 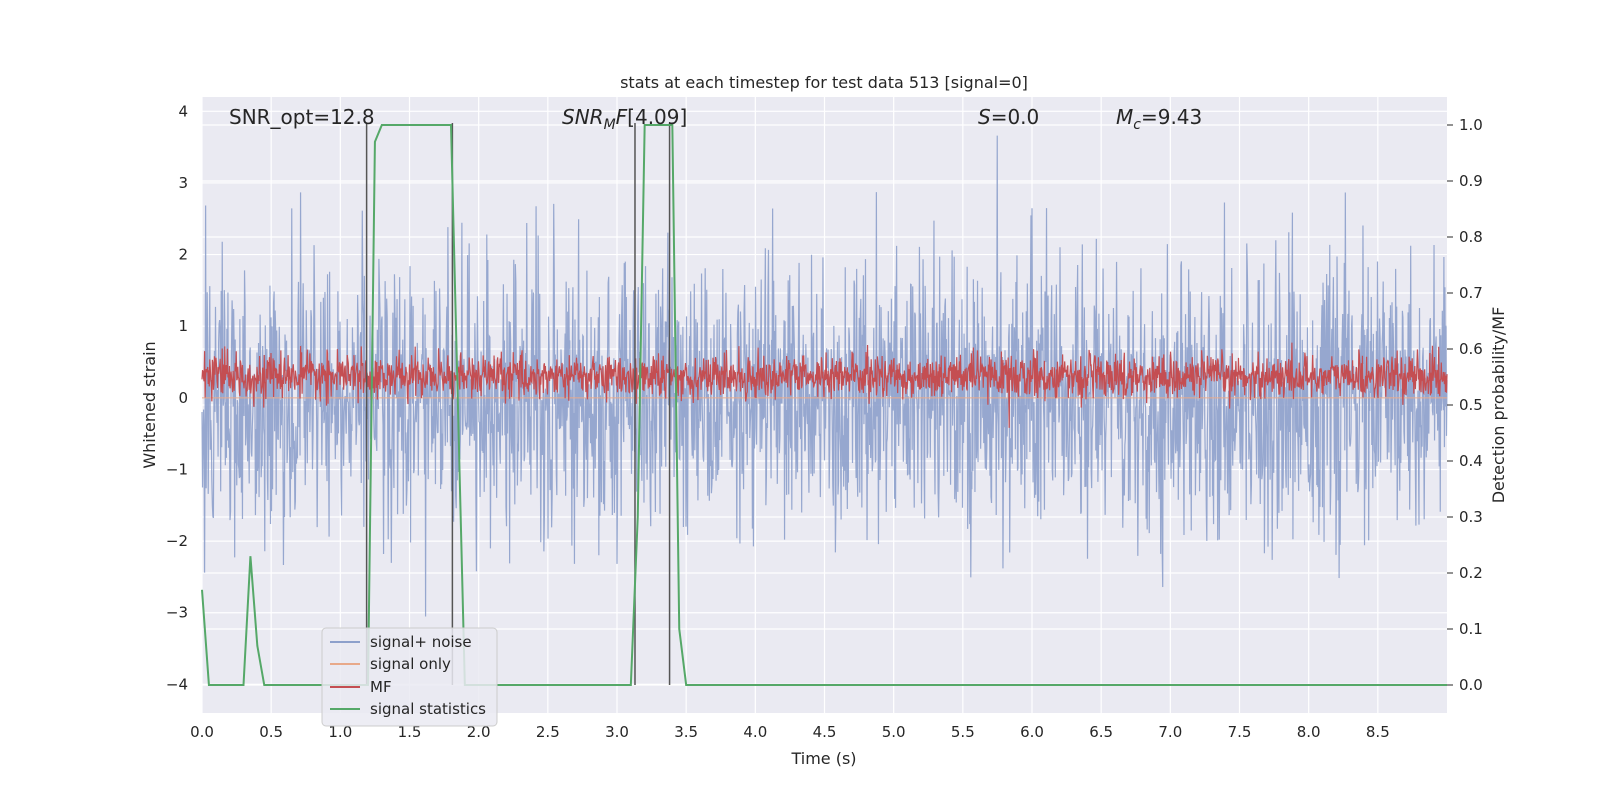 What do you see at coordinates (183, 326) in the screenshot?
I see `y-tick-label: 1` at bounding box center [183, 326].